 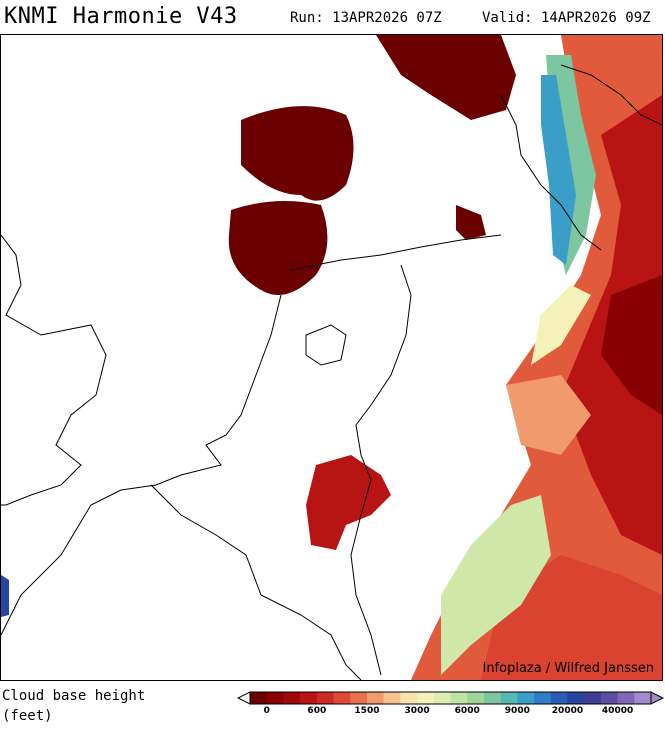 What do you see at coordinates (446, 77) in the screenshot?
I see `cloud-field-north` at bounding box center [446, 77].